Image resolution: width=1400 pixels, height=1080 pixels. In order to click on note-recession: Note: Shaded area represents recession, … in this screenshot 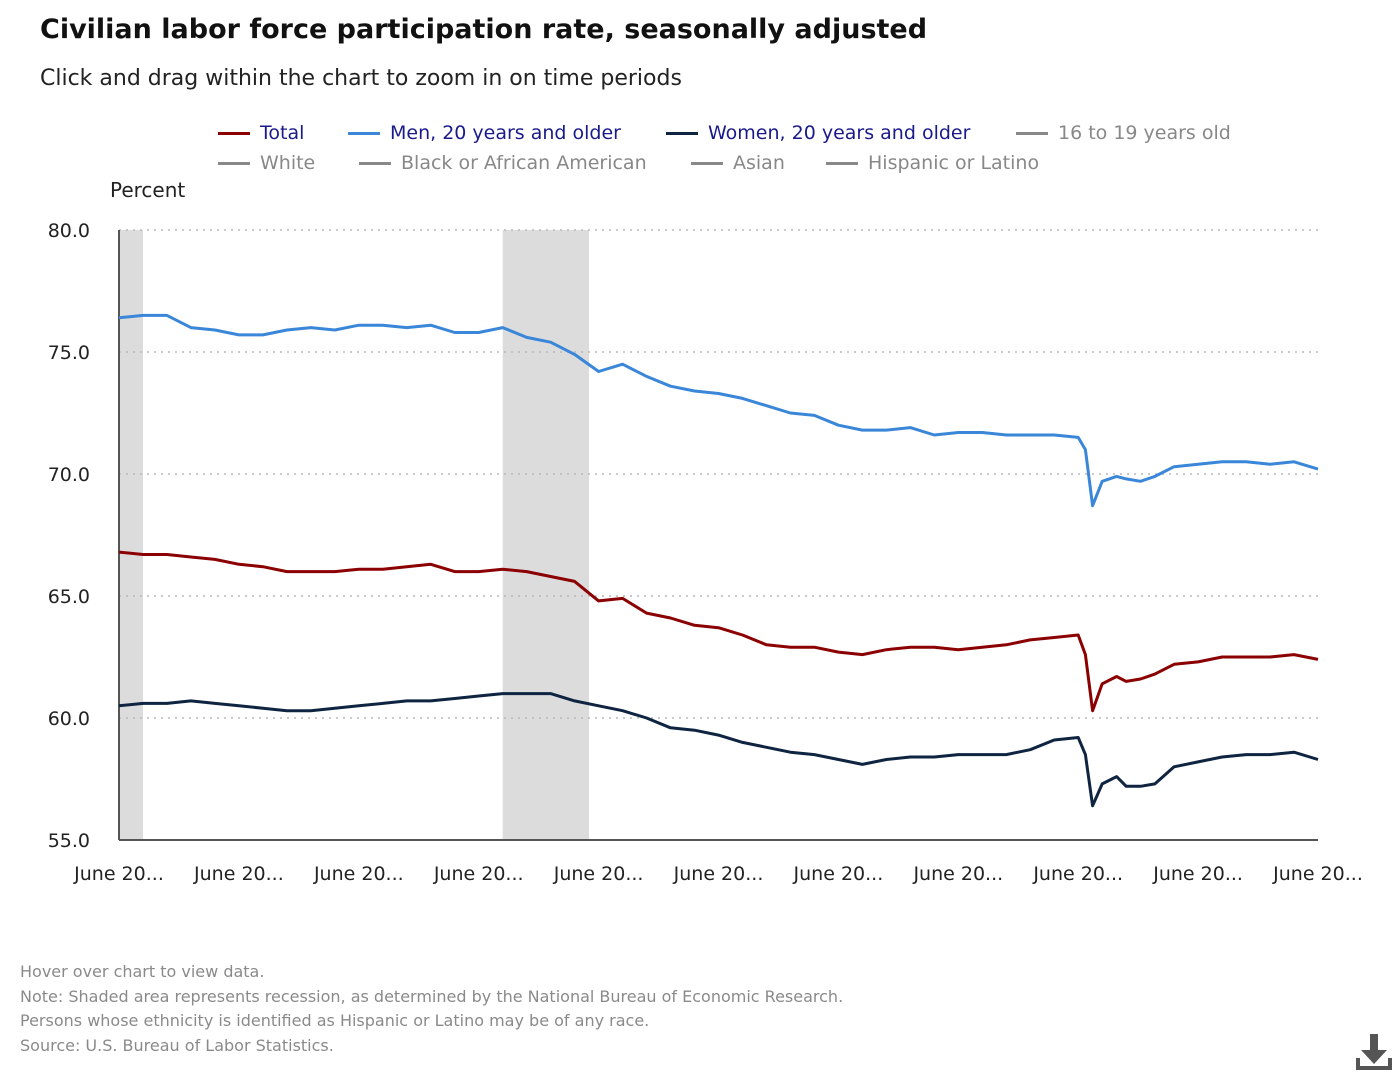, I will do `click(432, 996)`.